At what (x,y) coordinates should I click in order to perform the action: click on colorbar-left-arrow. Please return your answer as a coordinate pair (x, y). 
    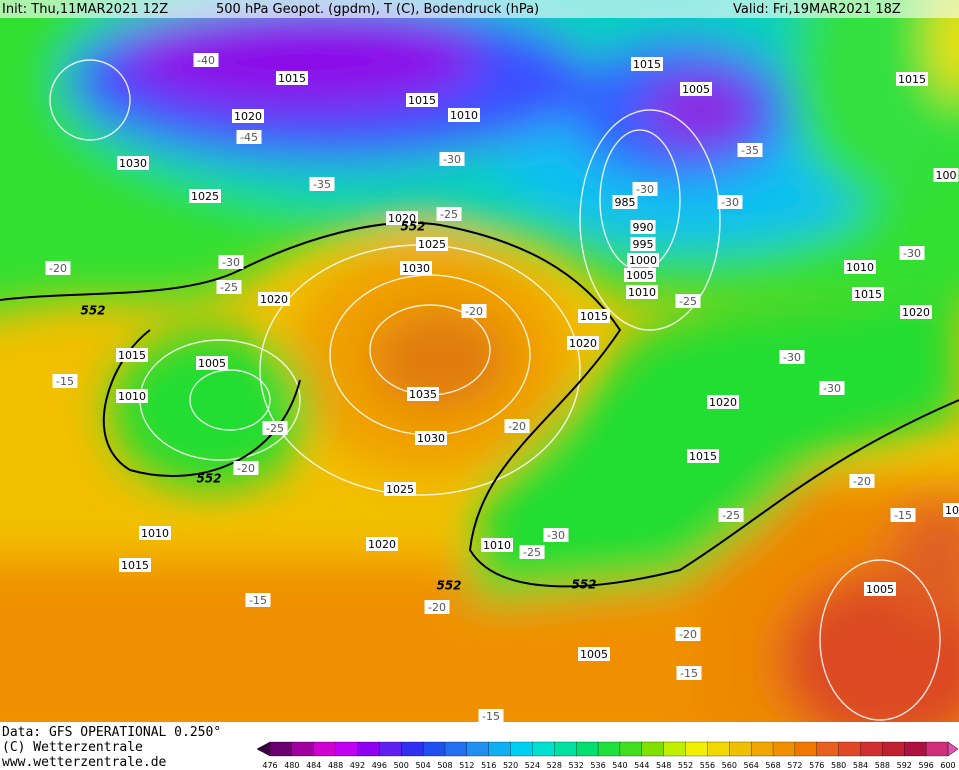
    Looking at the image, I should click on (263, 749).